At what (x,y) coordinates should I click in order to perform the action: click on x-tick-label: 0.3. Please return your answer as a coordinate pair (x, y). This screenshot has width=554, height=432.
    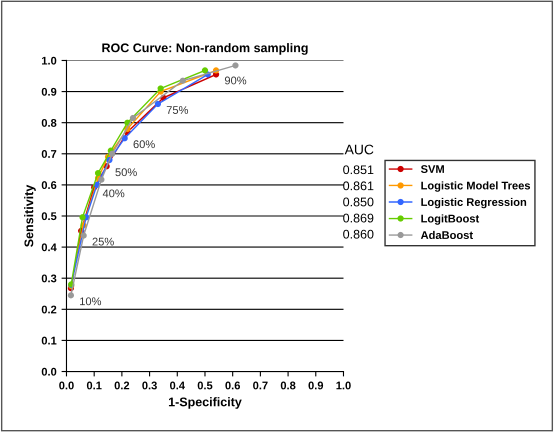
    Looking at the image, I should click on (149, 386).